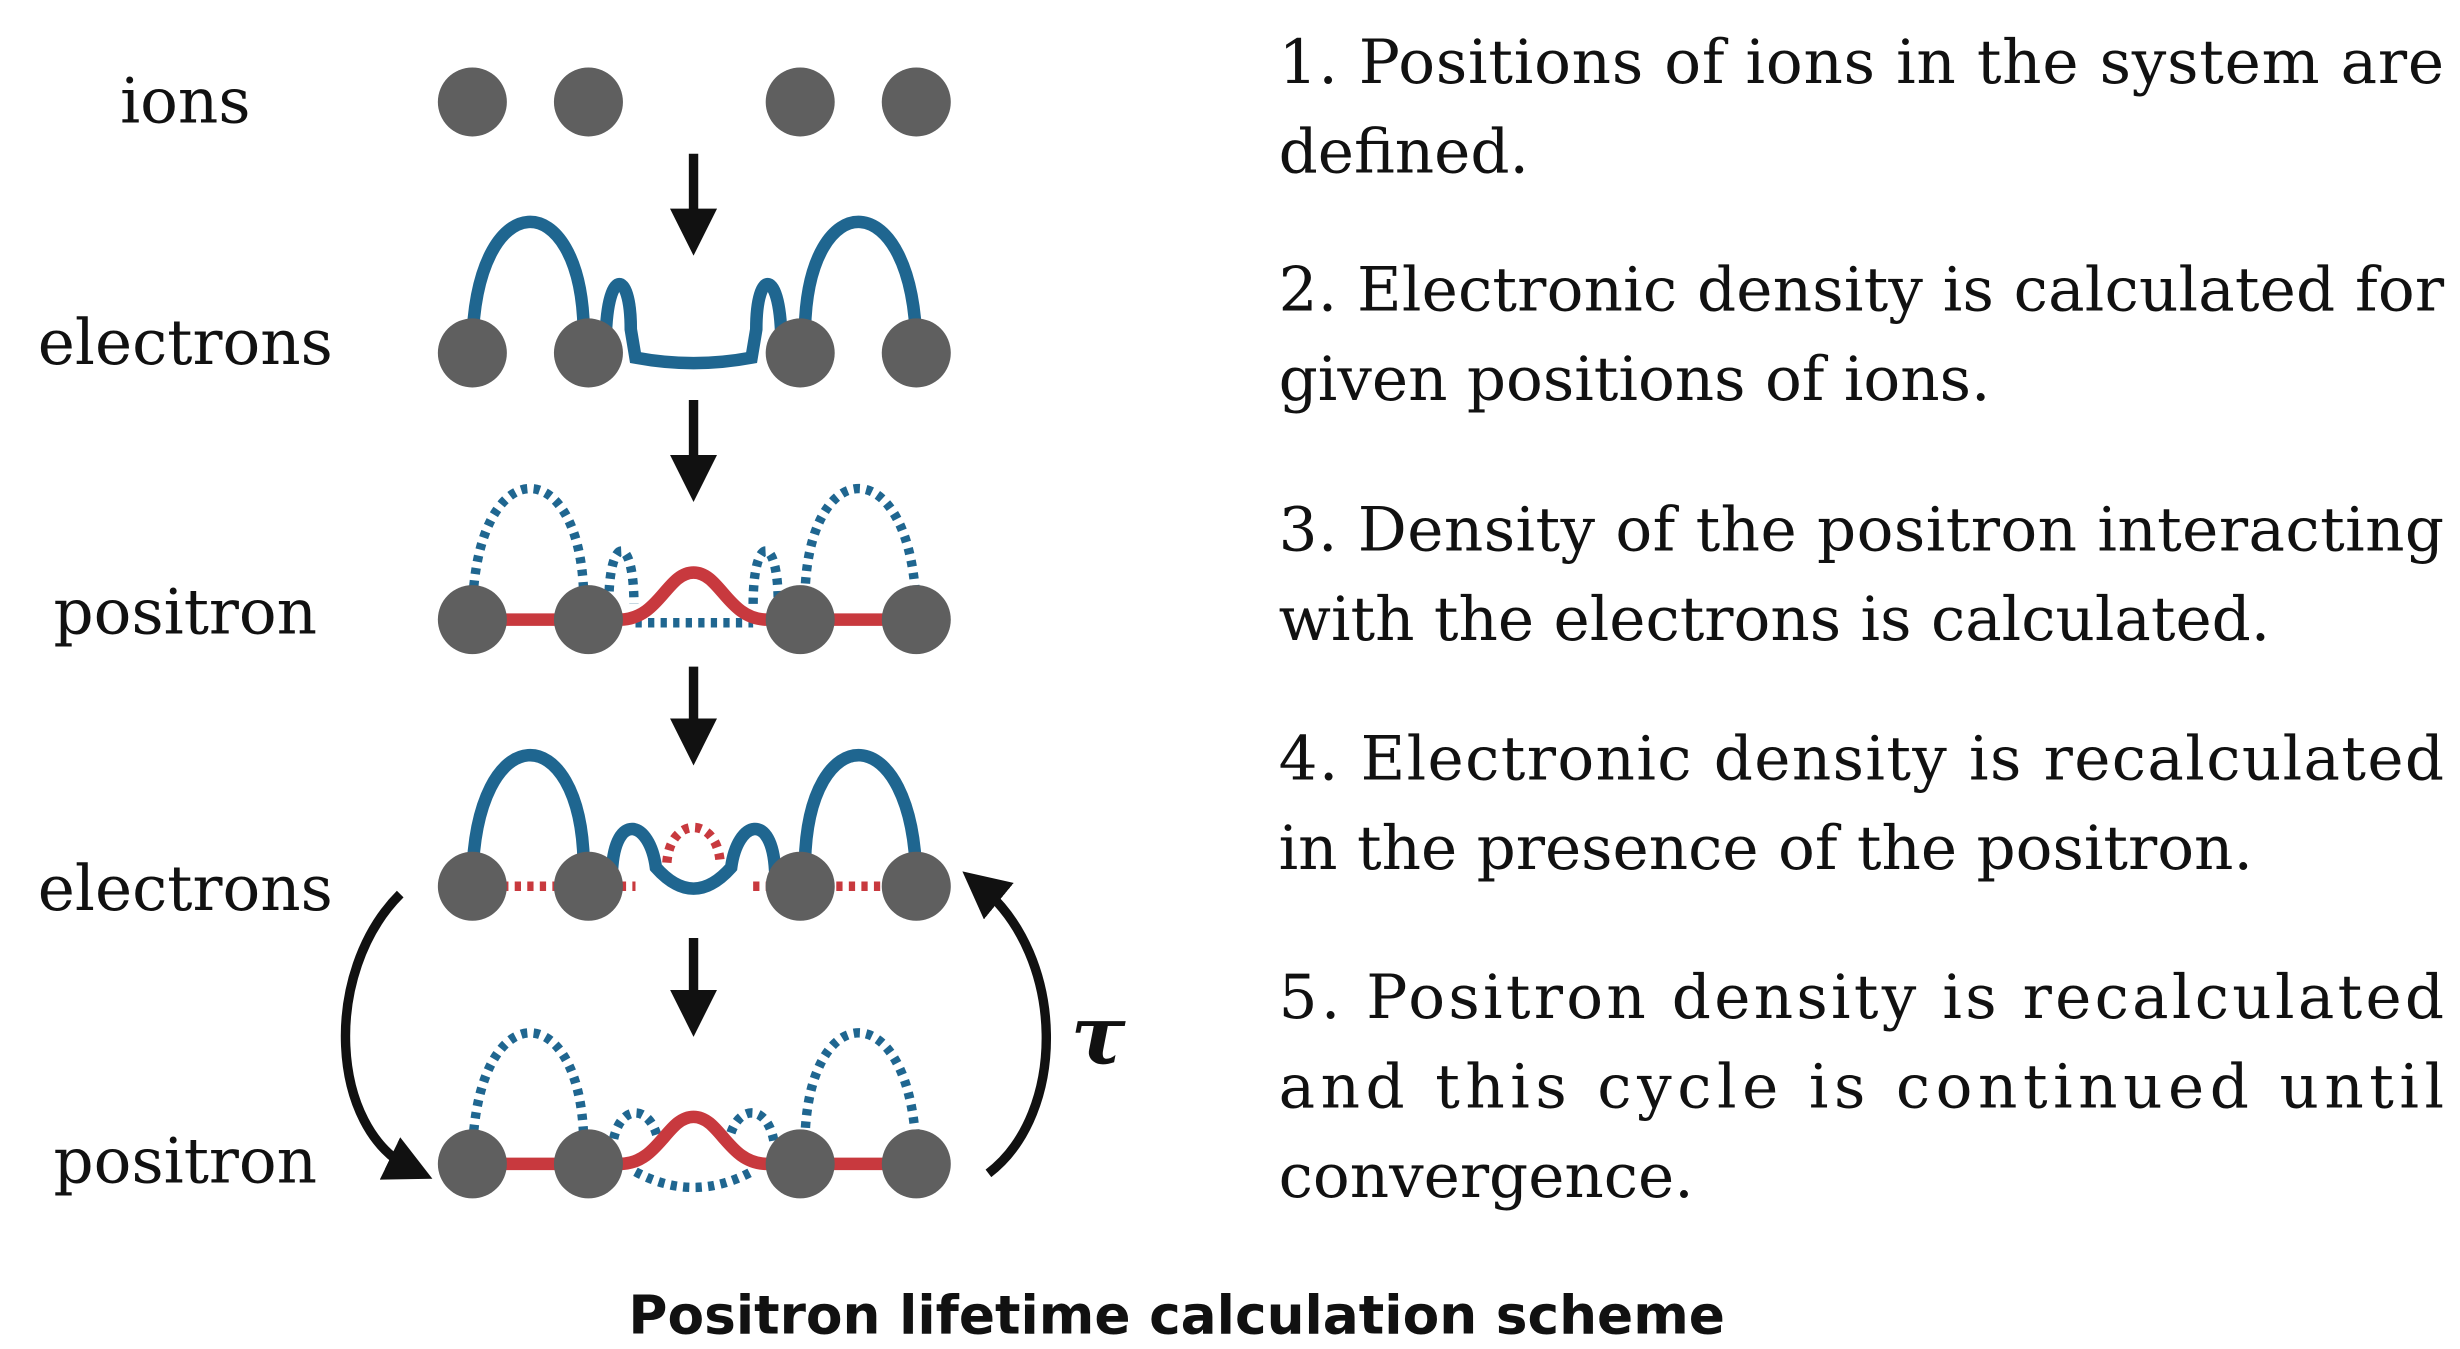 This screenshot has height=1349, width=2460. Describe the element at coordinates (1861, 997) in the screenshot. I see `step-line: 5. Positron density is recalculated` at that location.